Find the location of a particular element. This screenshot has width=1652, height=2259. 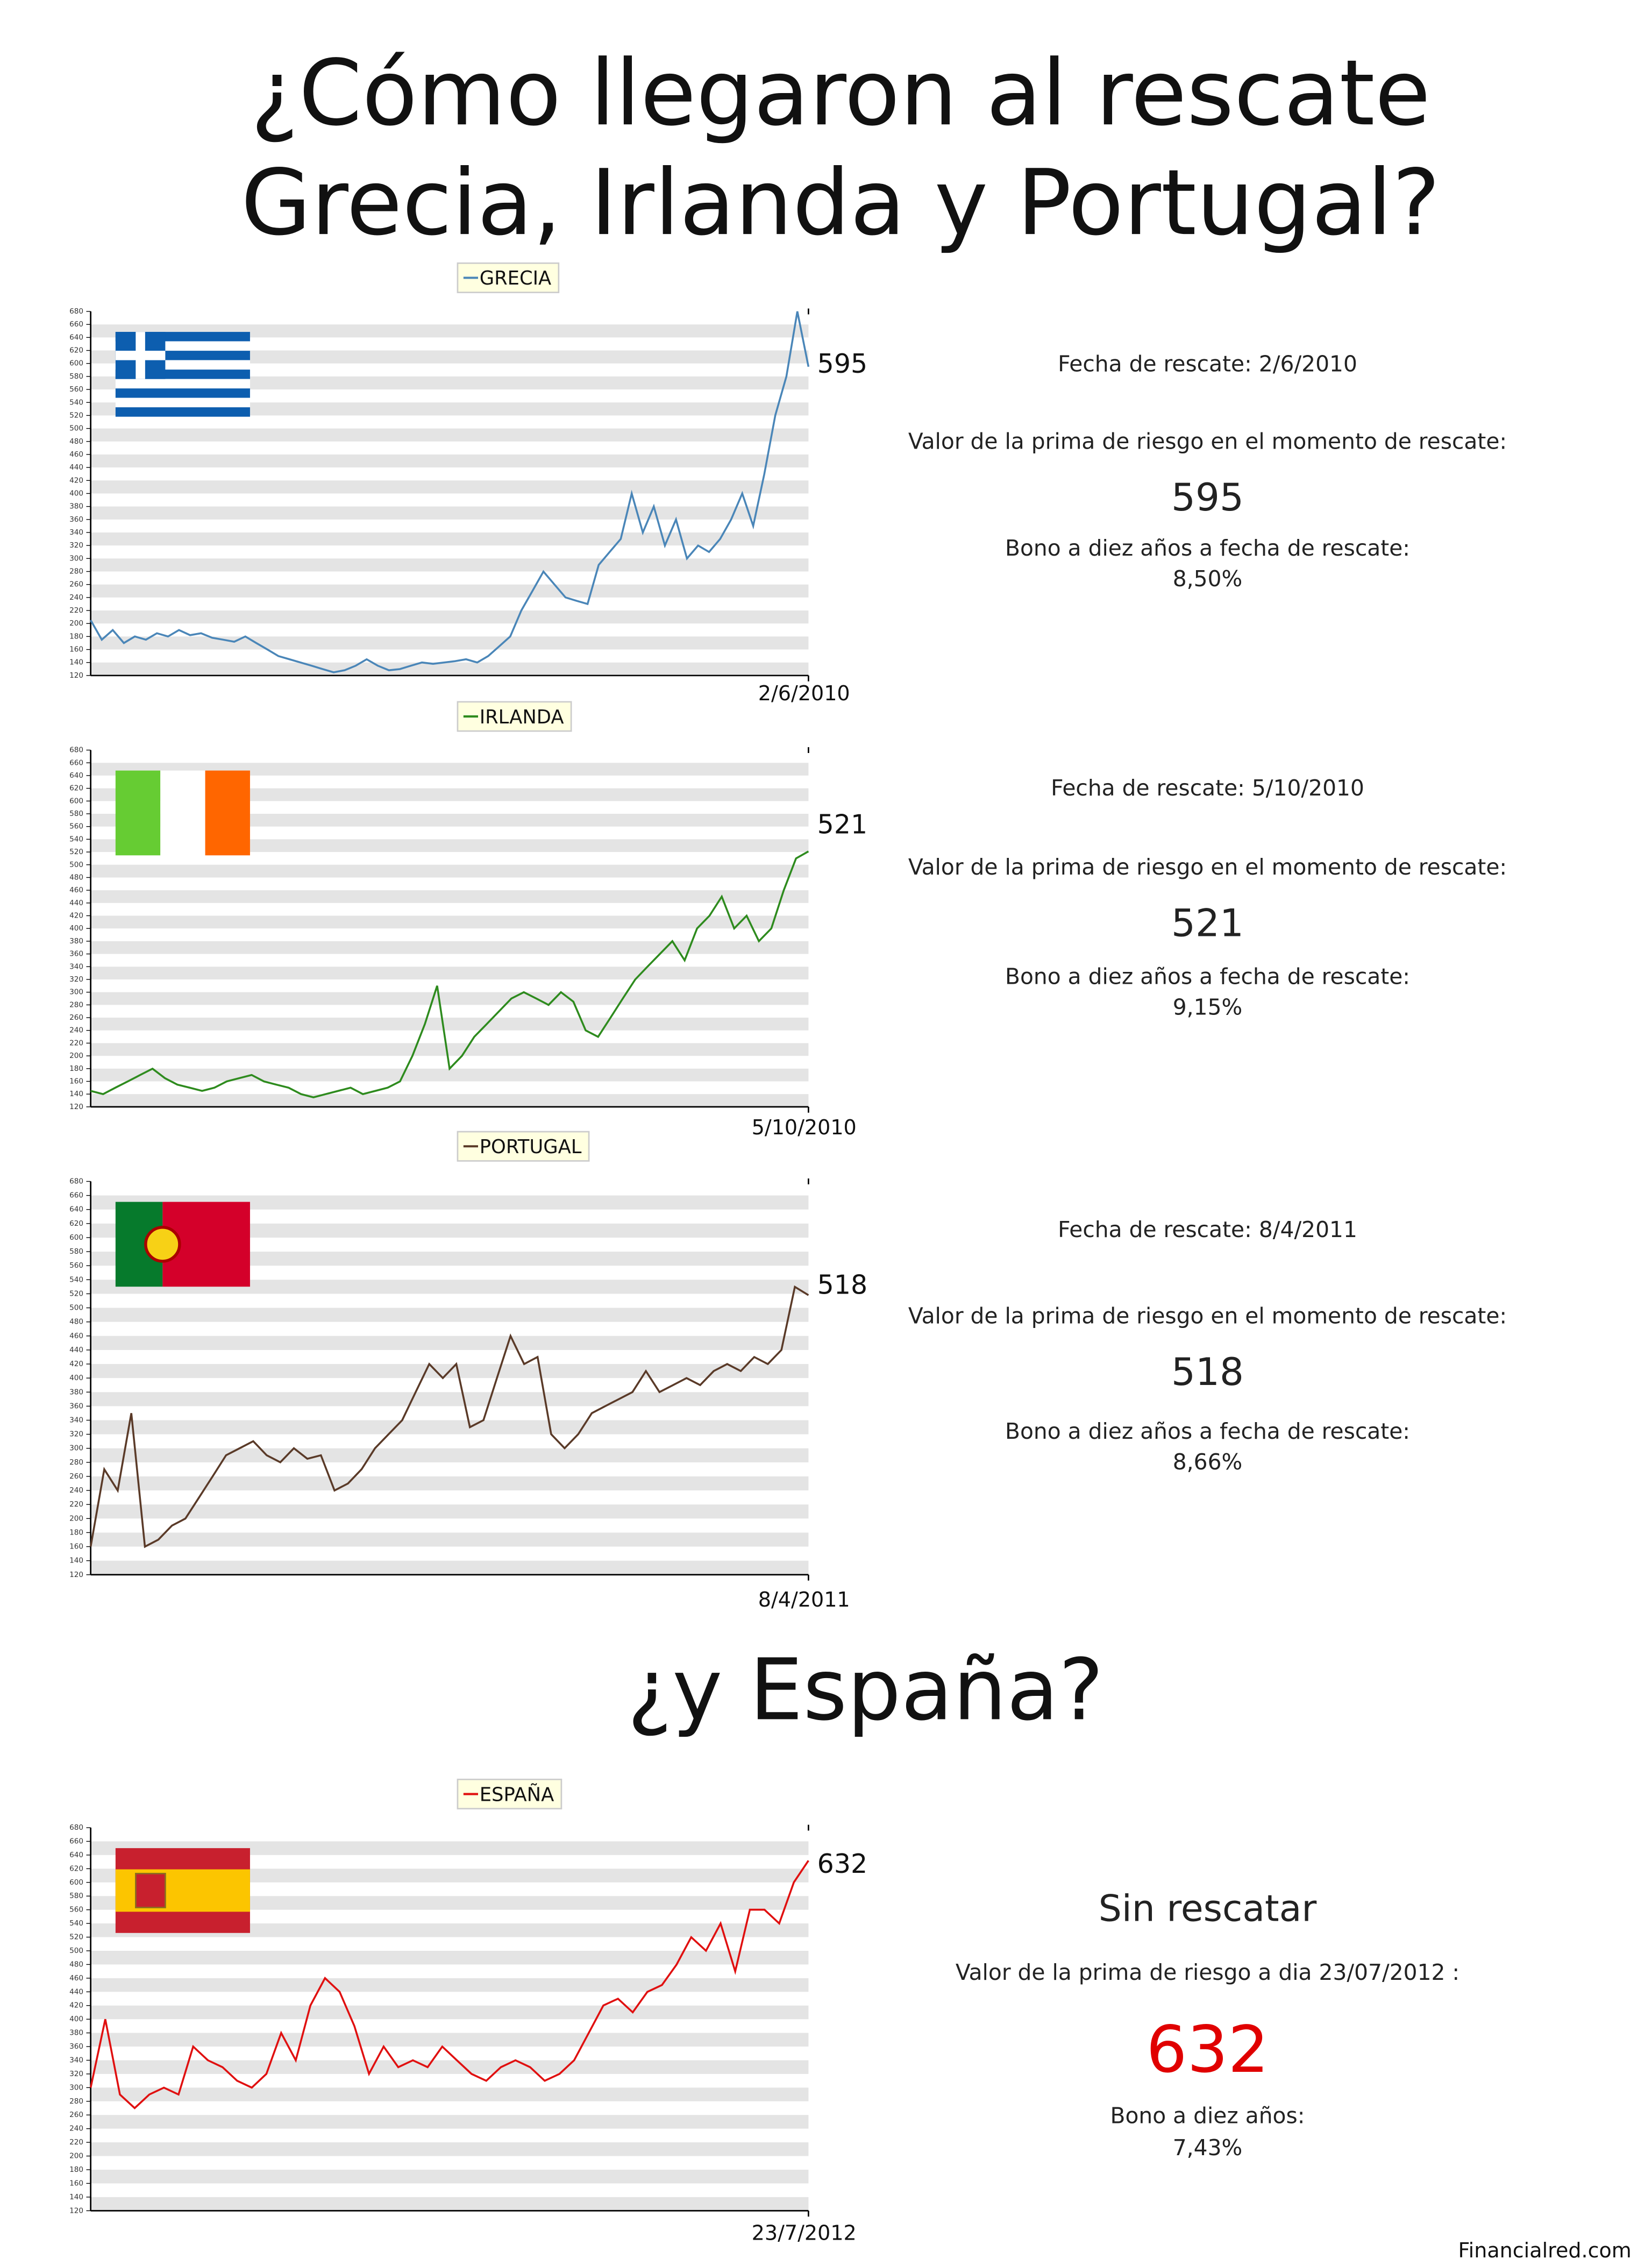

legend-label: GRECIA is located at coordinates (516, 278).